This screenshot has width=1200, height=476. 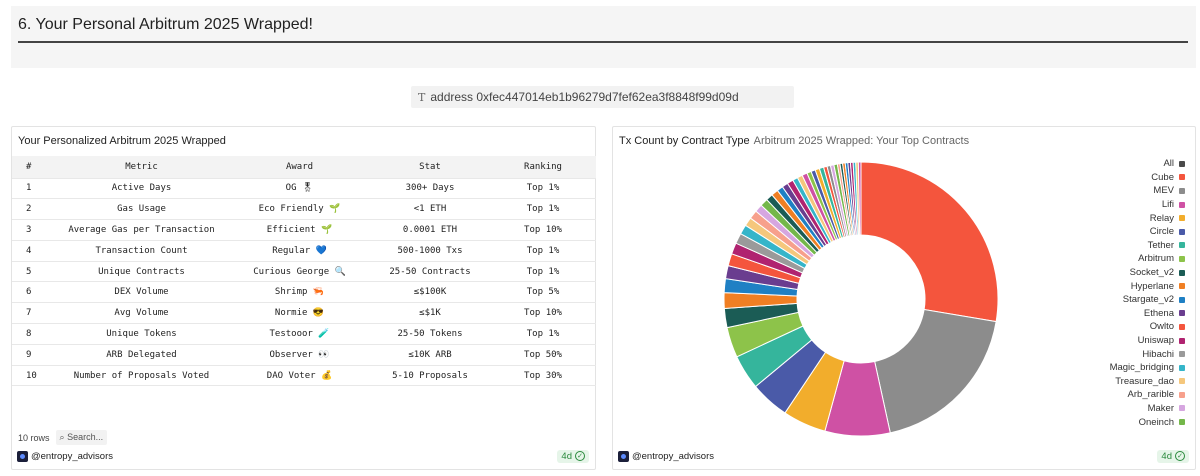 I want to click on legend-label: Circle, so click(x=1161, y=232).